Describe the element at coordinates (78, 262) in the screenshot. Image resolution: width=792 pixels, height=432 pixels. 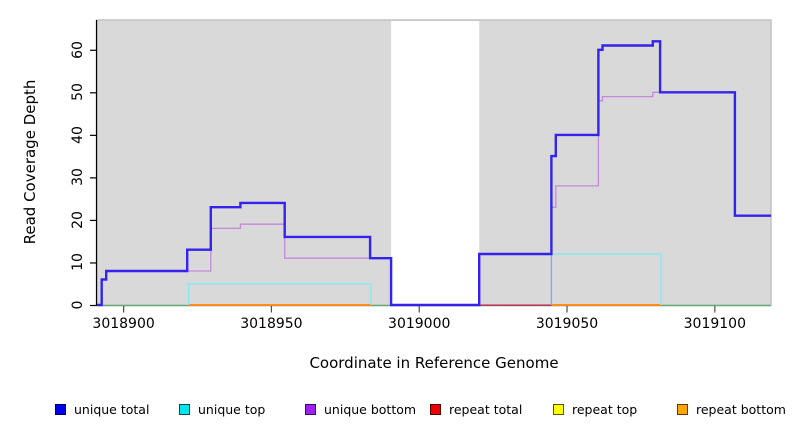
I see `y-tick-label: 10` at that location.